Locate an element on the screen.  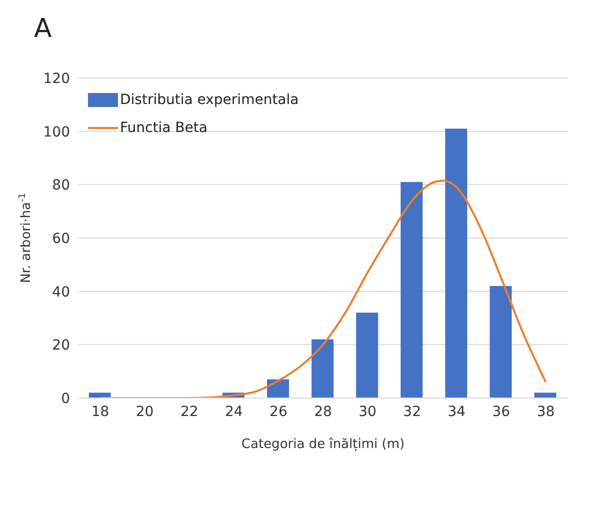
x-tick-label: 32 is located at coordinates (412, 412).